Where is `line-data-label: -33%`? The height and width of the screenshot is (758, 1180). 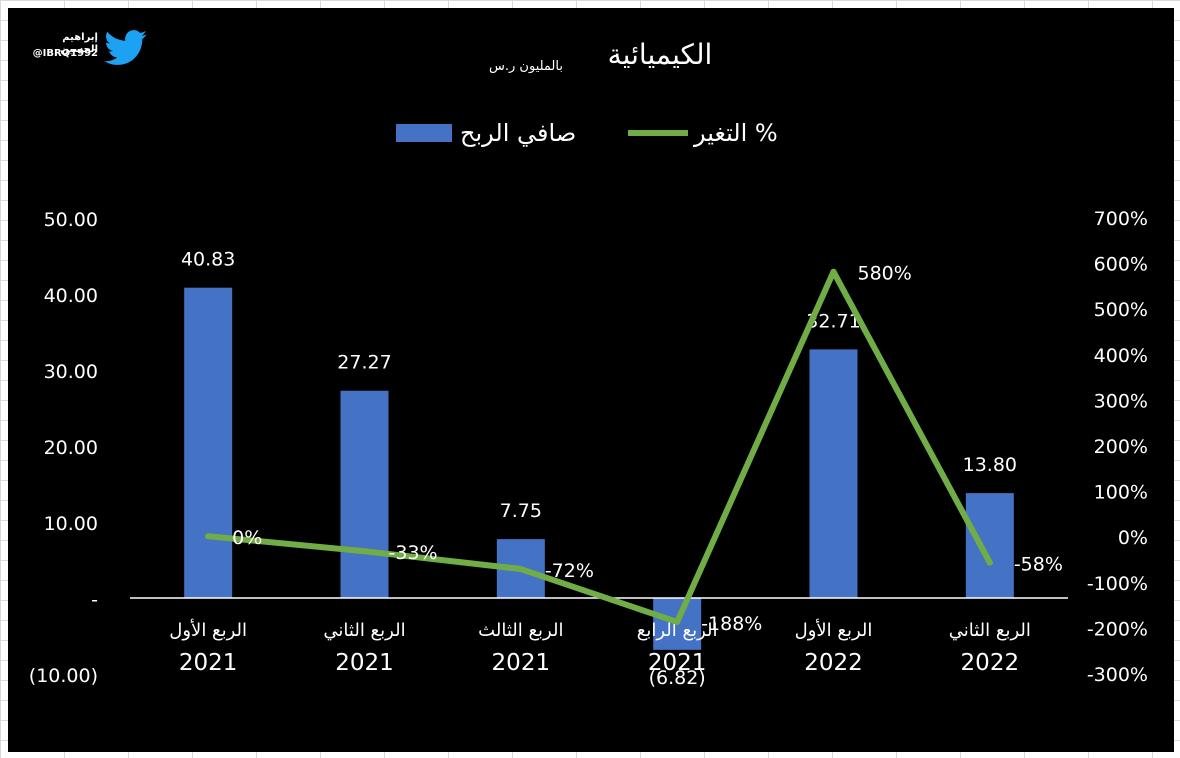 line-data-label: -33% is located at coordinates (413, 553).